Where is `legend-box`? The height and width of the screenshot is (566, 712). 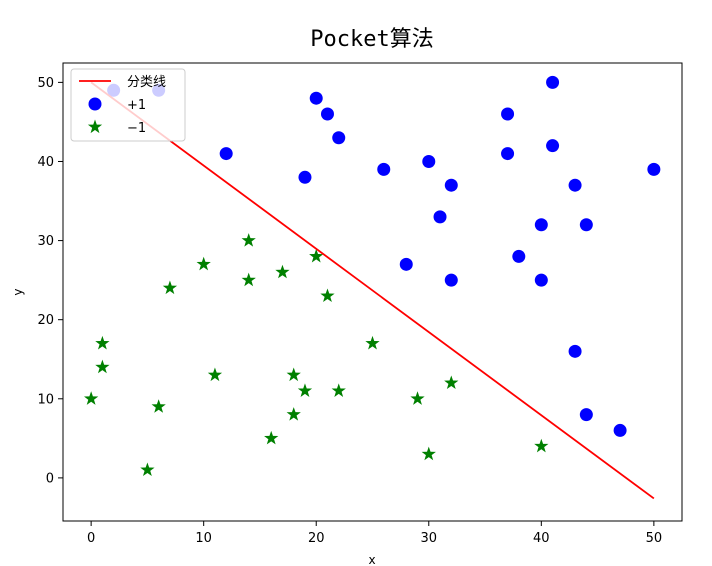
legend-box is located at coordinates (128, 105).